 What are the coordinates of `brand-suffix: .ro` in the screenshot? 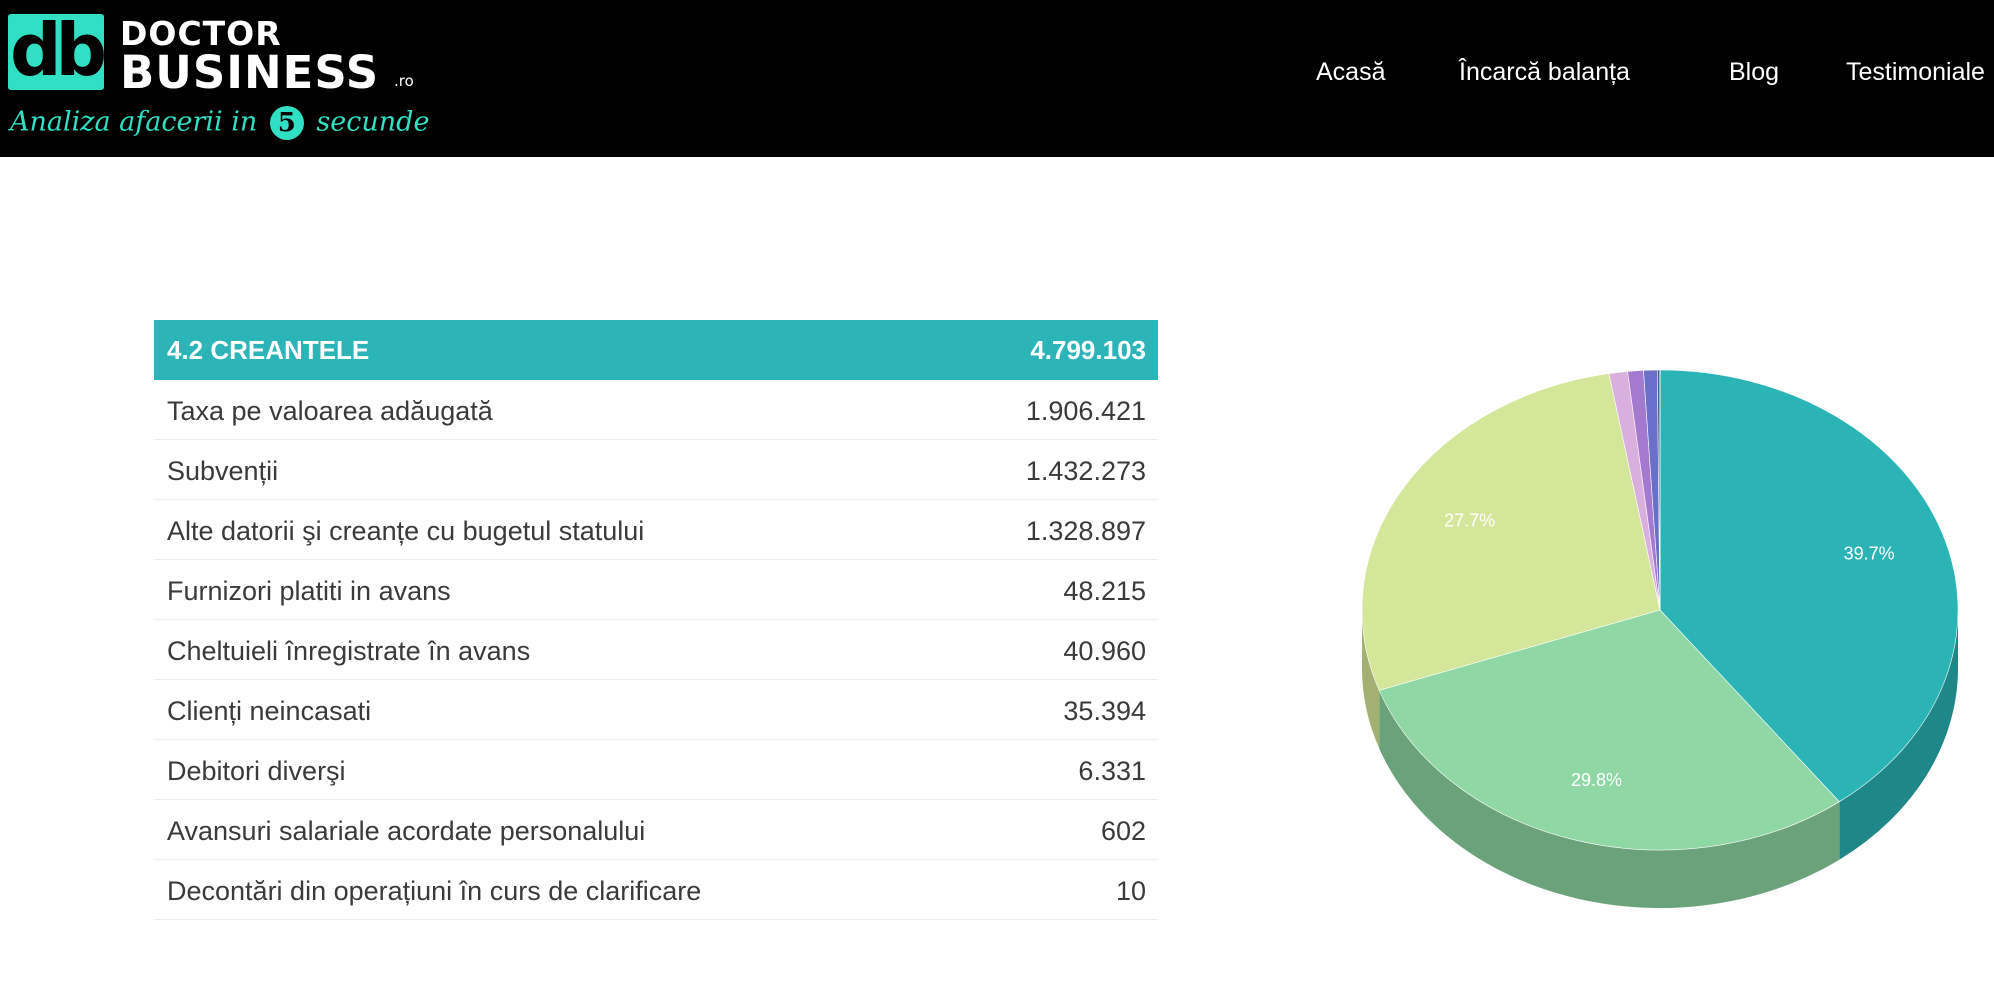 It's located at (404, 81).